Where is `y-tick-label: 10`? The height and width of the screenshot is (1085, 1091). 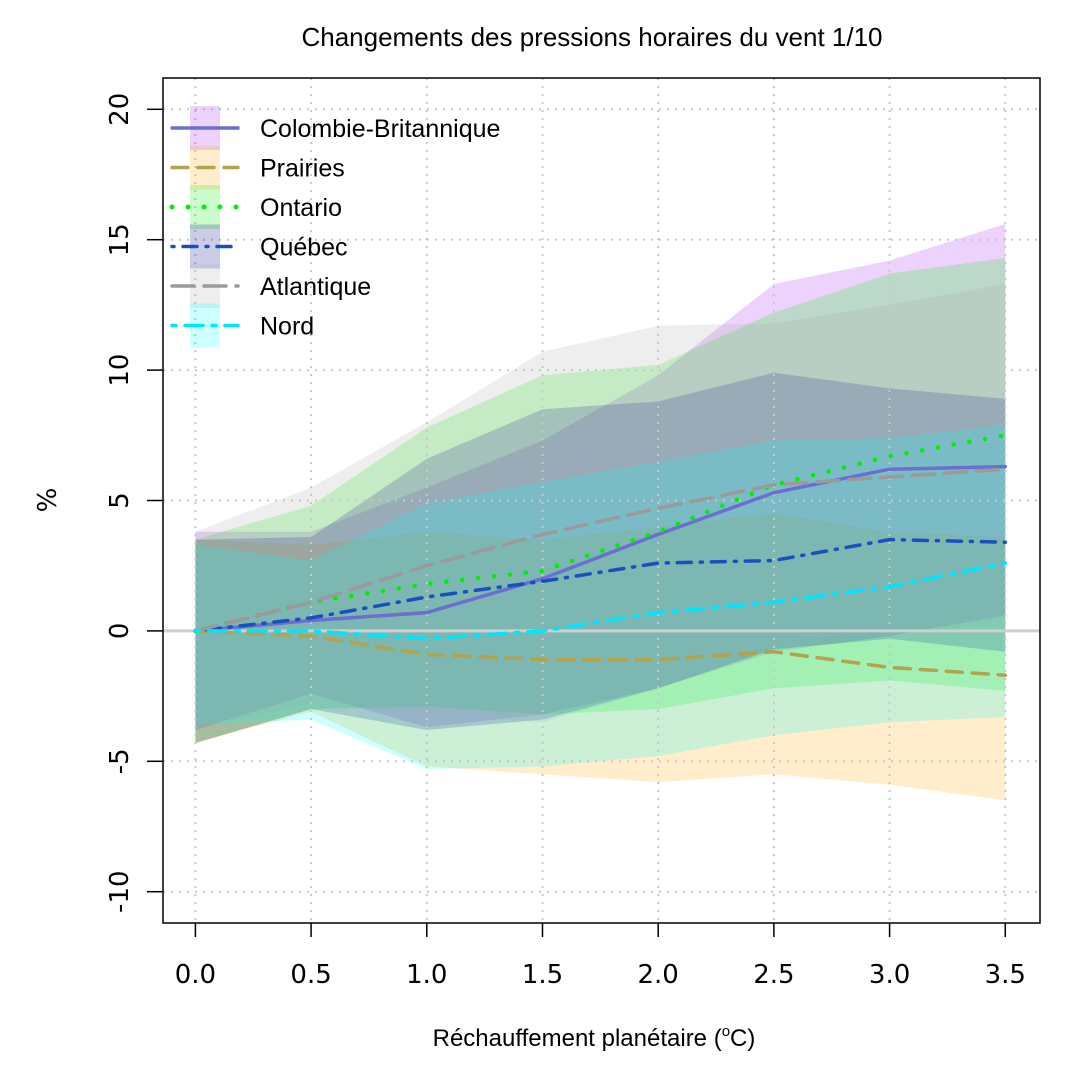 y-tick-label: 10 is located at coordinates (120, 370).